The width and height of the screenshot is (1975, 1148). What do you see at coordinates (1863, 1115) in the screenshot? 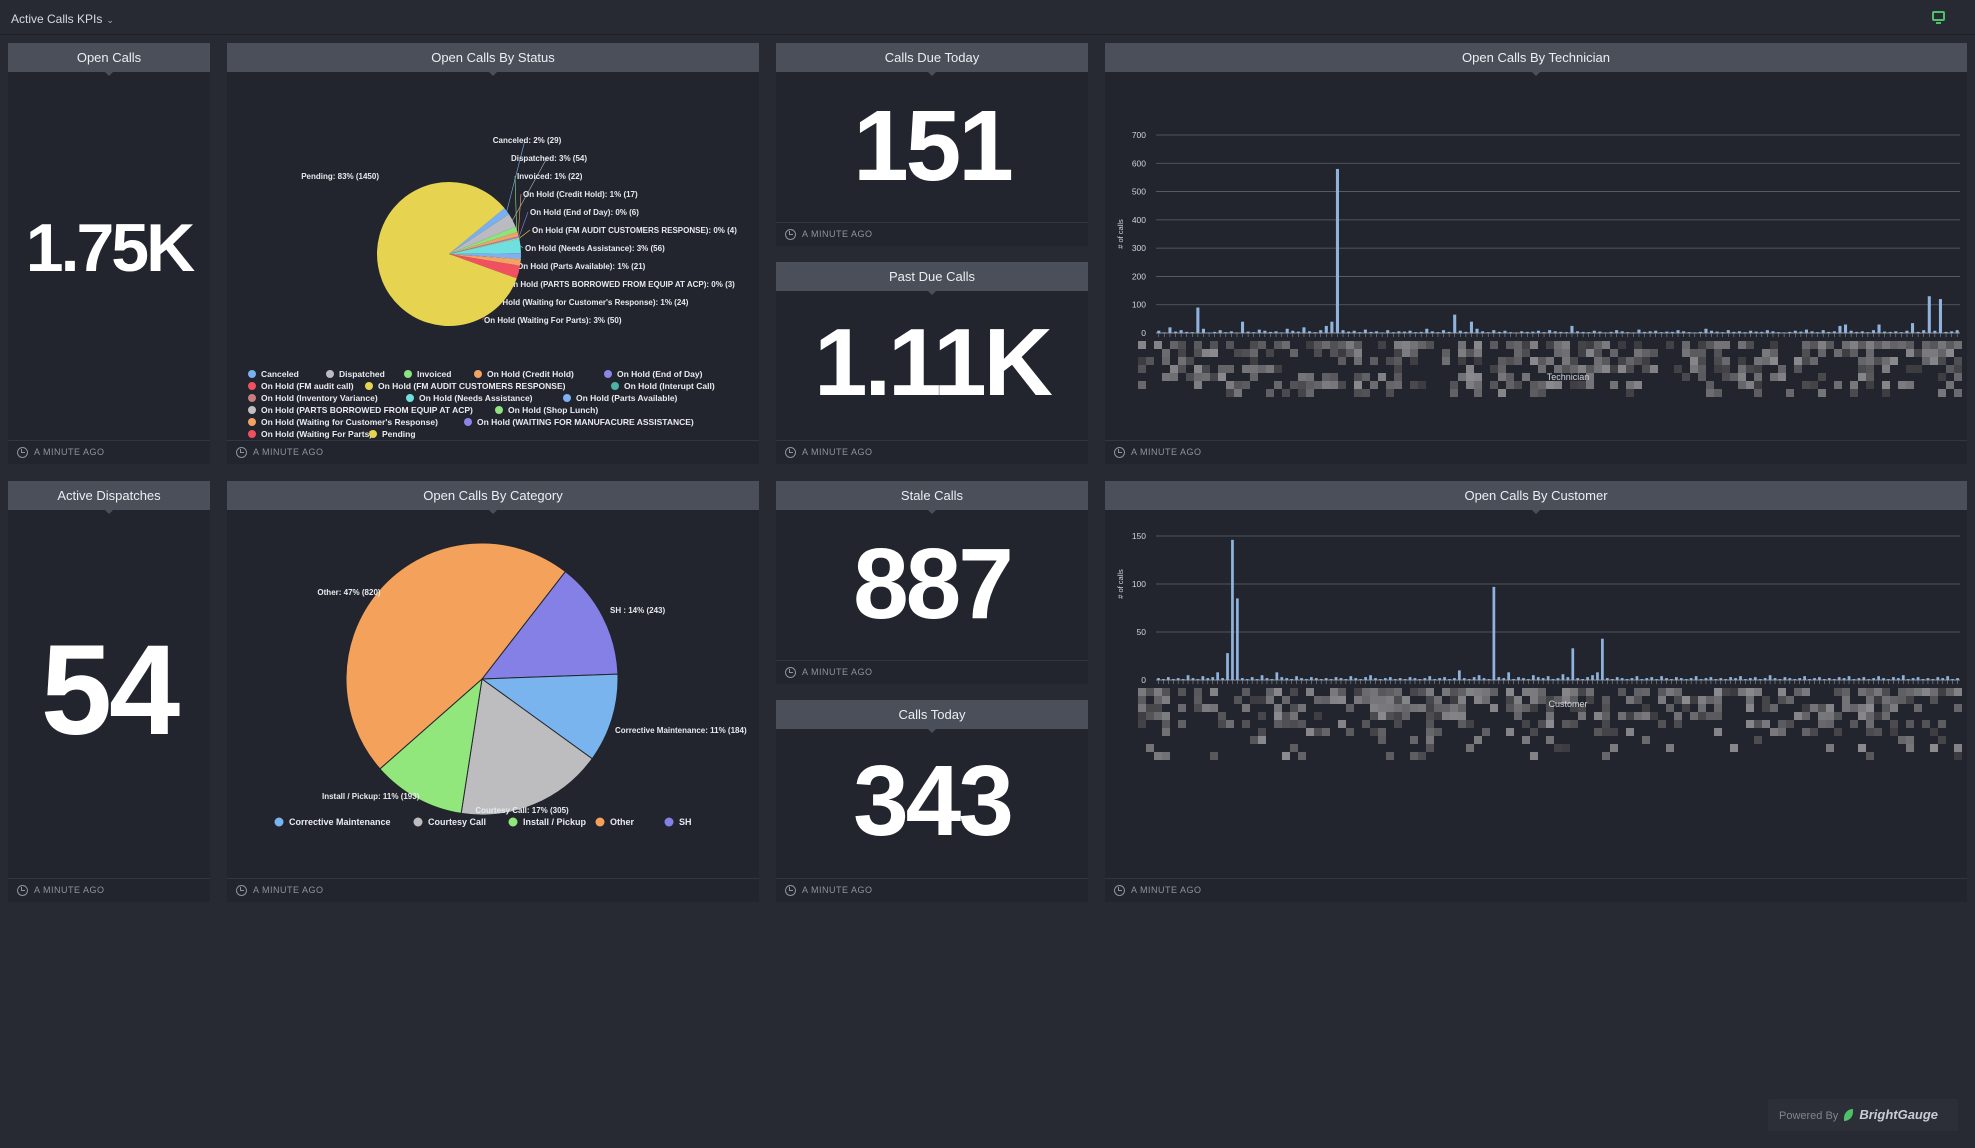
I see `powered-by-badge: Powered By BrightGauge` at bounding box center [1863, 1115].